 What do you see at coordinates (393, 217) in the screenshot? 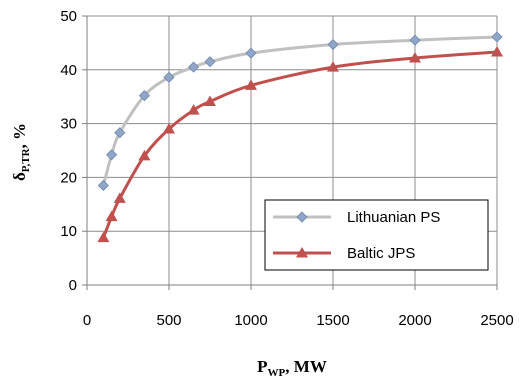
I see `legend-label: Lithuanian PS` at bounding box center [393, 217].